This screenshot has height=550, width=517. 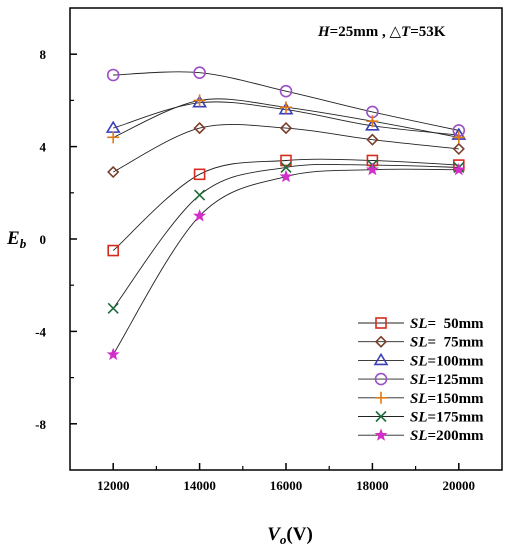 I want to click on y-tick-label: 0, so click(x=43, y=239).